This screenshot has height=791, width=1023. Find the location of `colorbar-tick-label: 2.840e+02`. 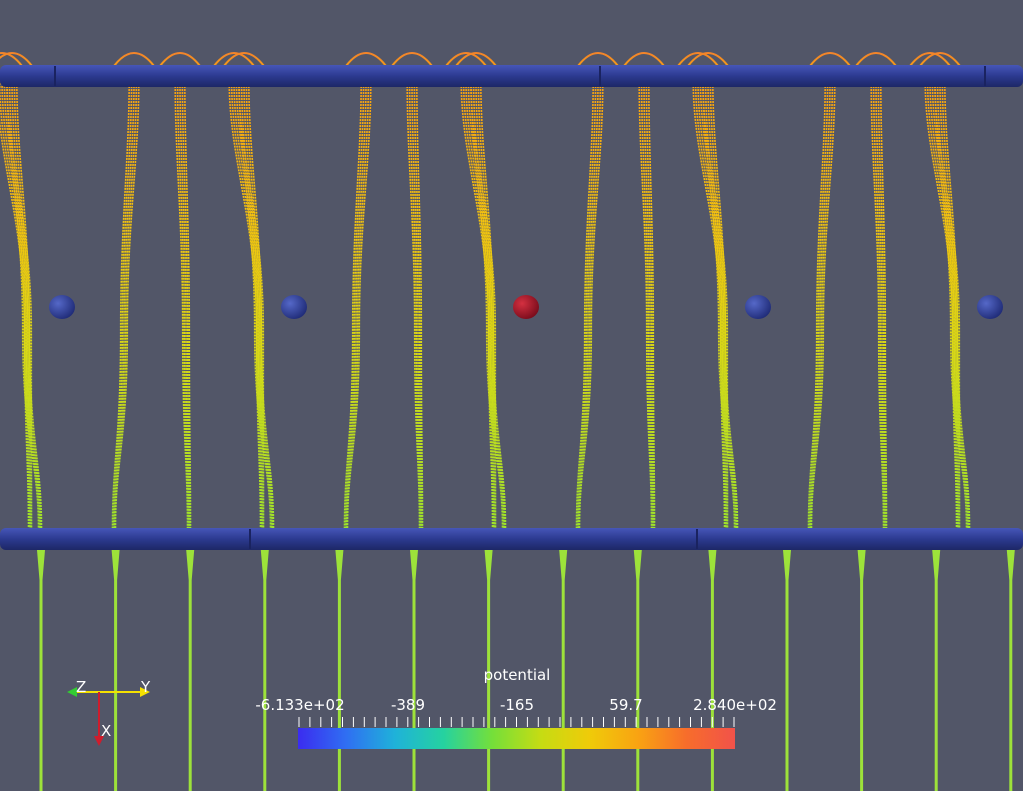

colorbar-tick-label: 2.840e+02 is located at coordinates (735, 705).